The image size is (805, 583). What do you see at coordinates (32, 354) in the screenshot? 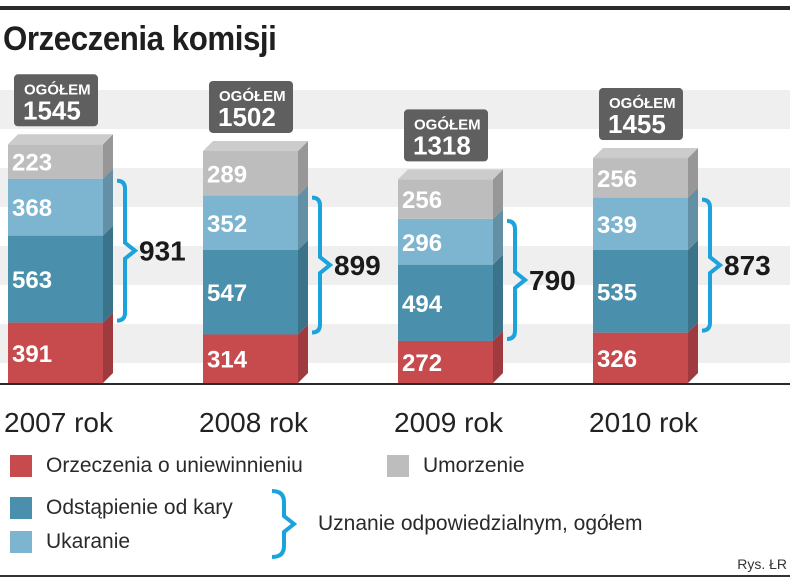
I see `segment-value-label: 391` at bounding box center [32, 354].